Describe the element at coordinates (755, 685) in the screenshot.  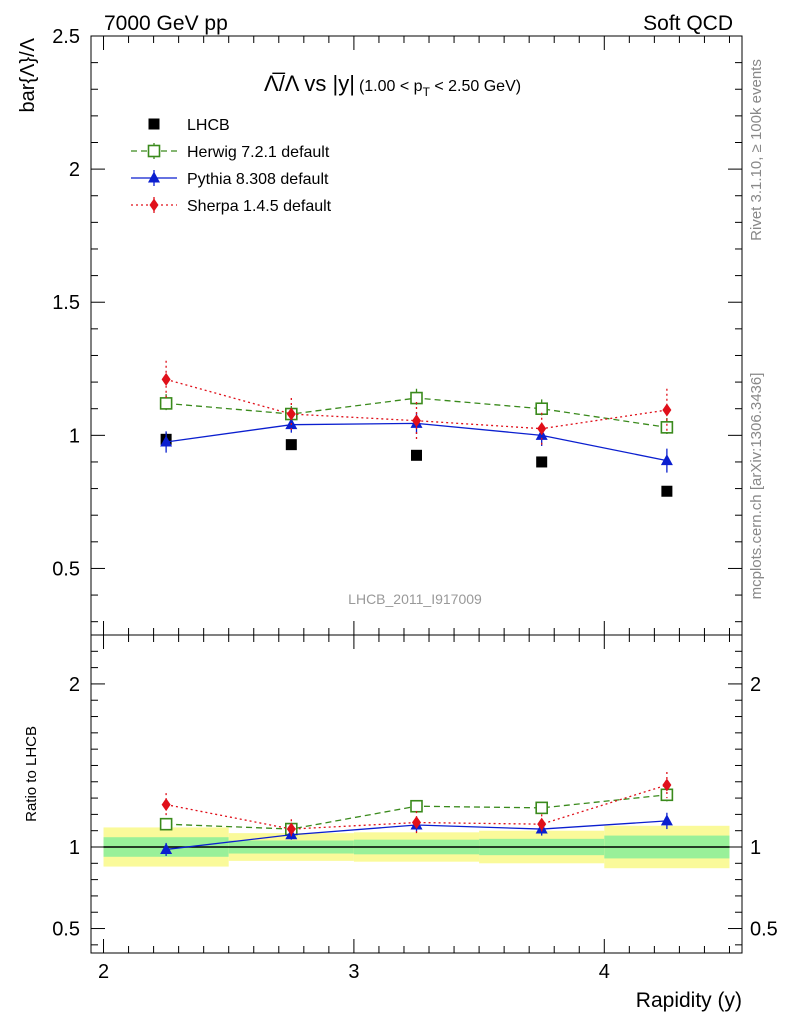
I see `ratio-ytick-label-right: 2` at that location.